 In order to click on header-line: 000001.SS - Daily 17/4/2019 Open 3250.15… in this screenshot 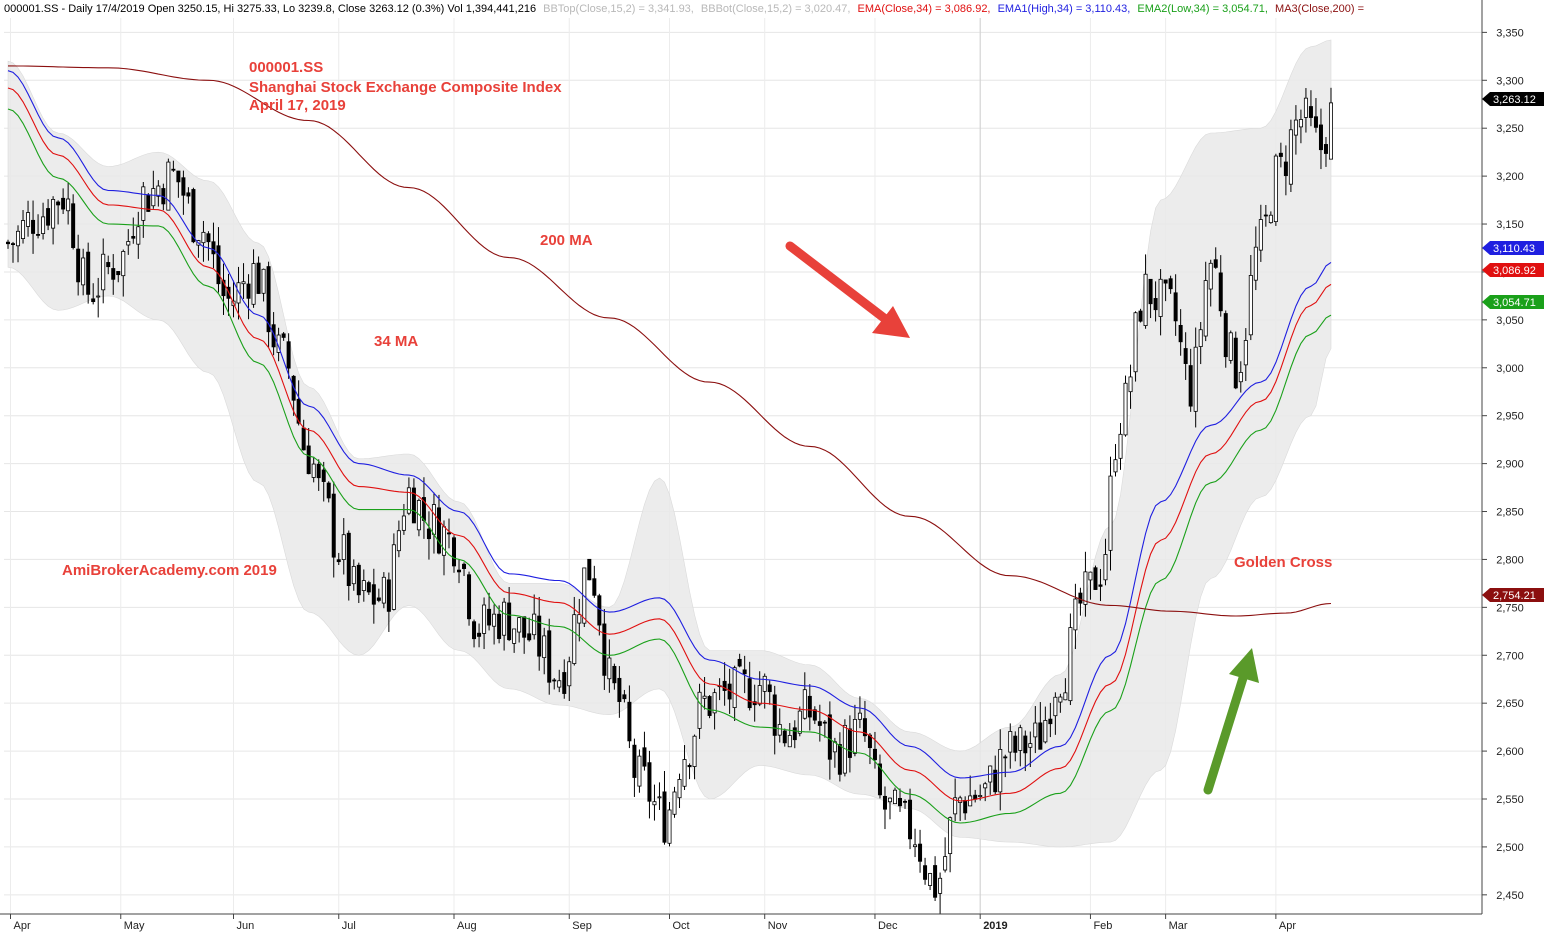, I will do `click(684, 9)`.